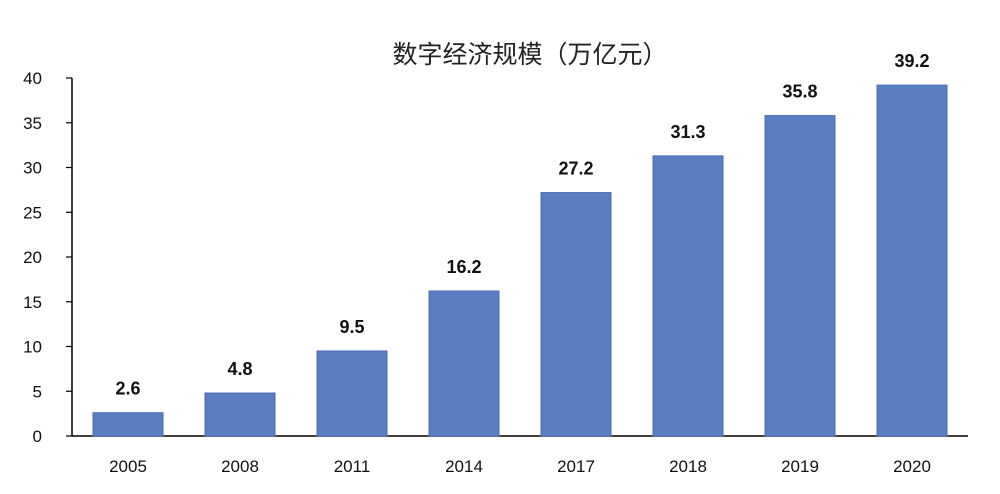 The width and height of the screenshot is (1000, 494). Describe the element at coordinates (464, 466) in the screenshot. I see `x-tick-label-2014: 2014` at that location.